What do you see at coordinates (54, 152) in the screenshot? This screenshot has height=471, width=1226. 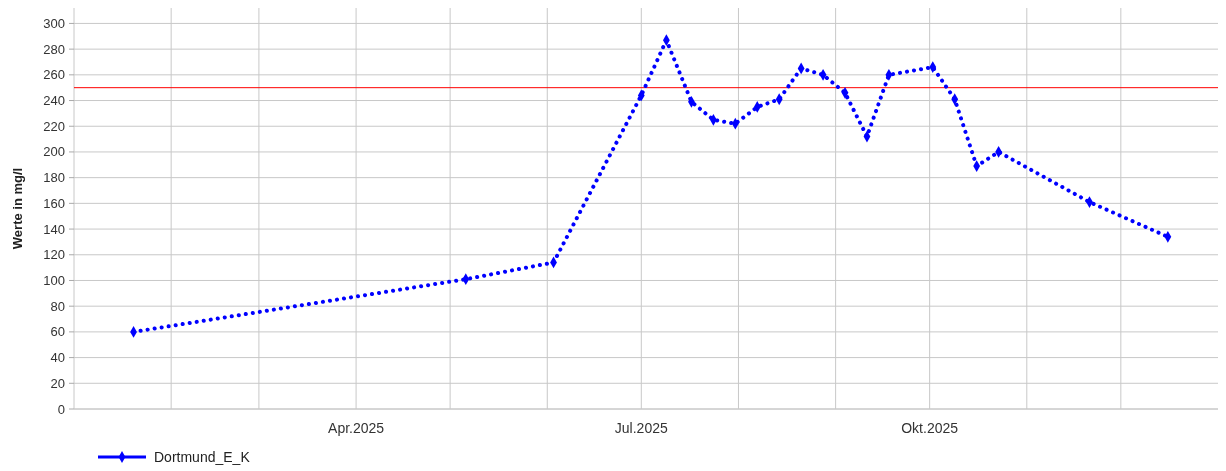 I see `y-tick-label: 200` at bounding box center [54, 152].